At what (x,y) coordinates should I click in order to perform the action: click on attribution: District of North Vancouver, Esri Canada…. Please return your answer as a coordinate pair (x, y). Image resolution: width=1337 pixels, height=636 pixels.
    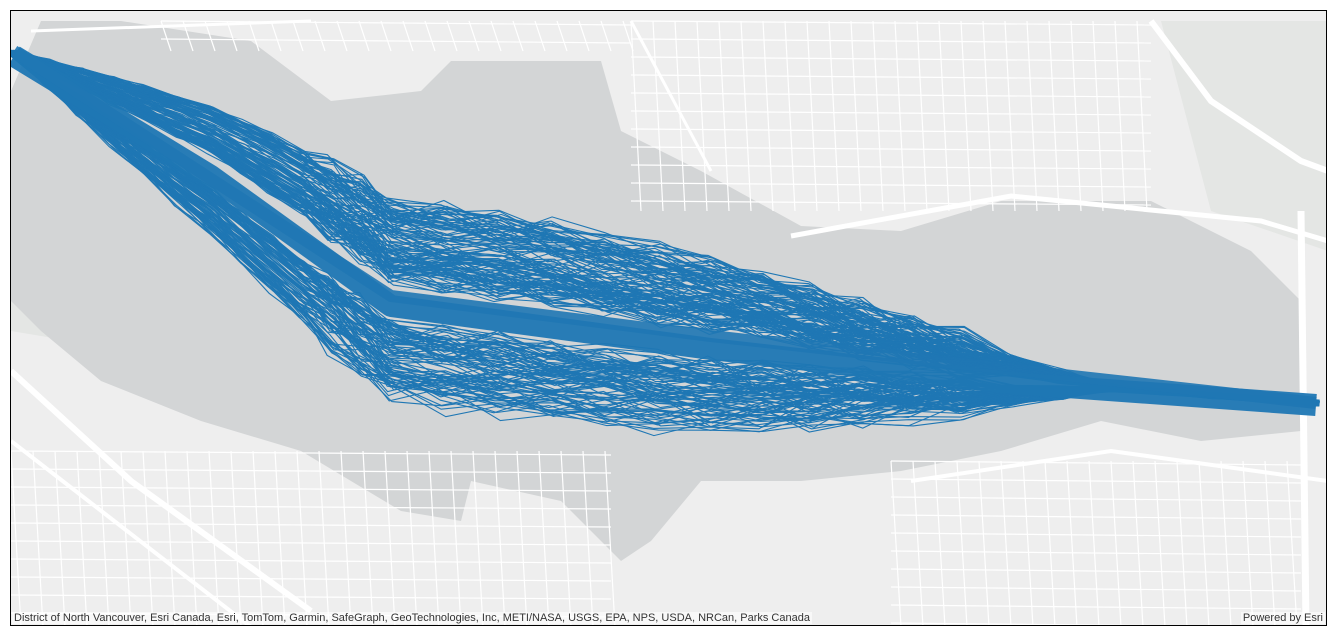
    Looking at the image, I should click on (412, 618).